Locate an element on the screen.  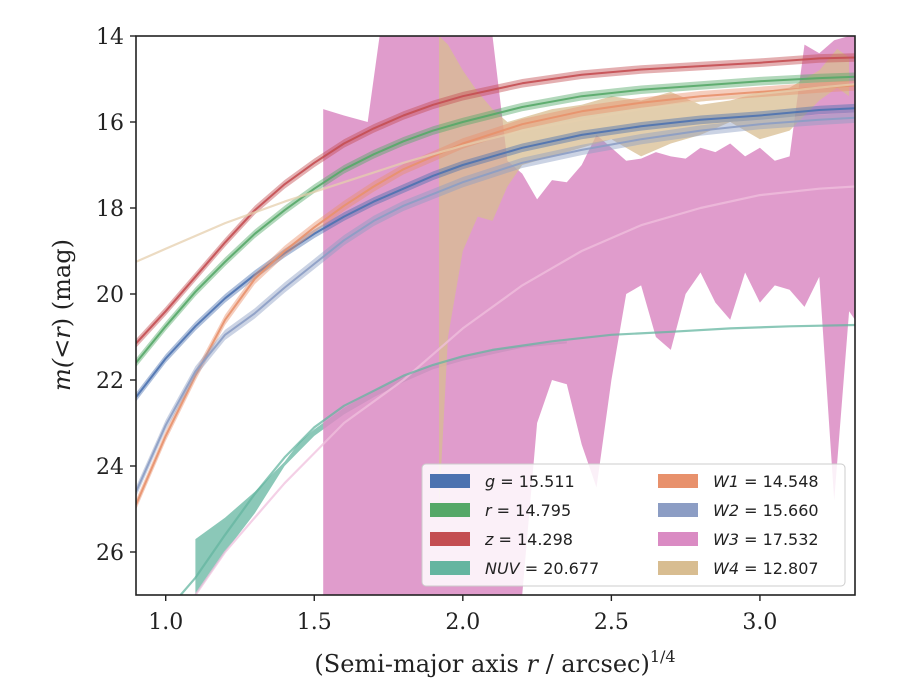
legend-box is located at coordinates (633, 525).